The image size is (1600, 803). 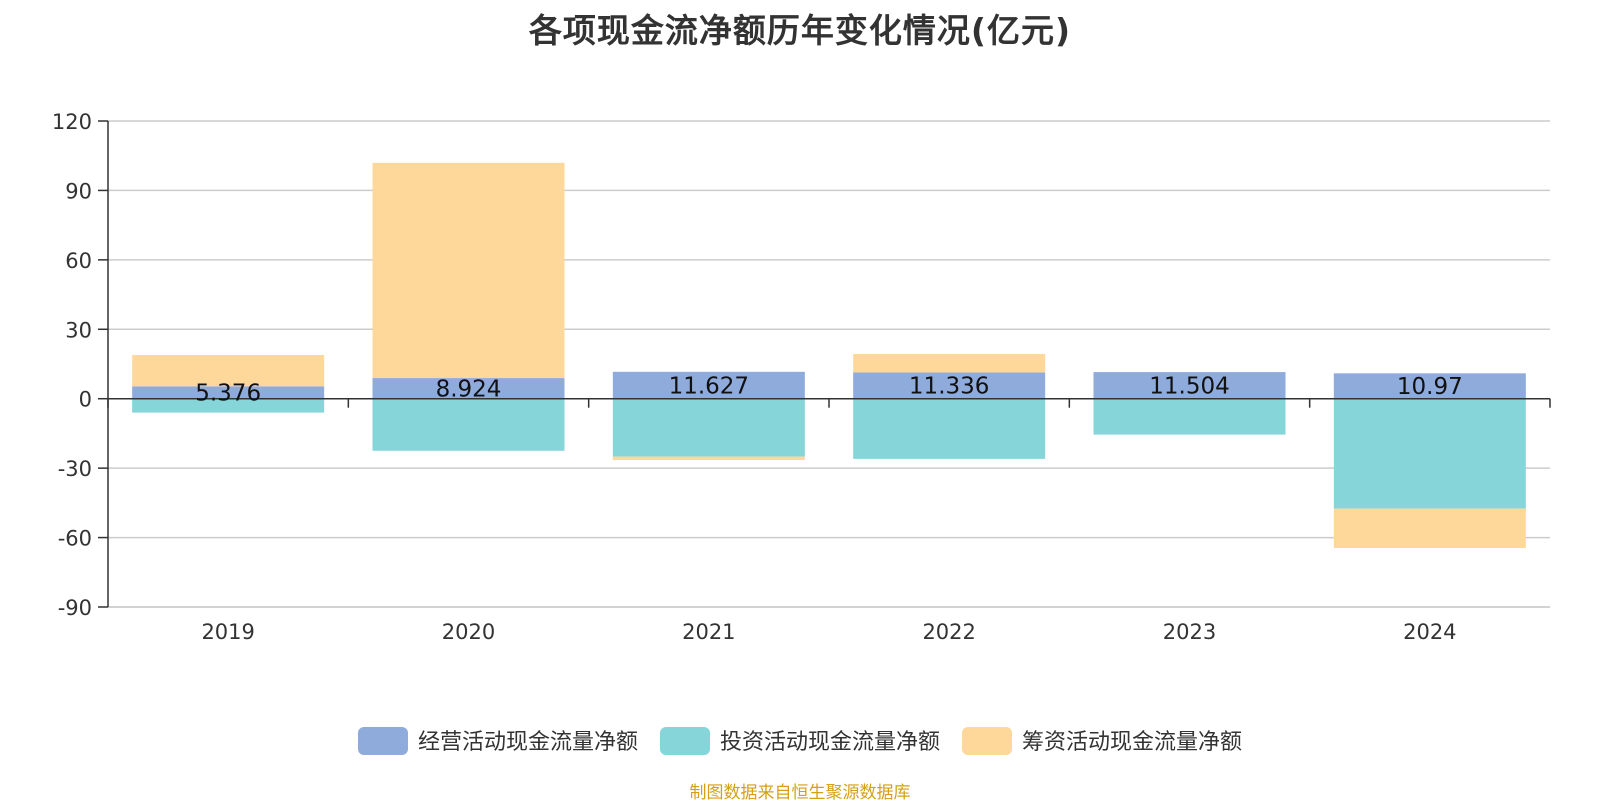 What do you see at coordinates (1429, 453) in the screenshot?
I see `bar-series-1-2024` at bounding box center [1429, 453].